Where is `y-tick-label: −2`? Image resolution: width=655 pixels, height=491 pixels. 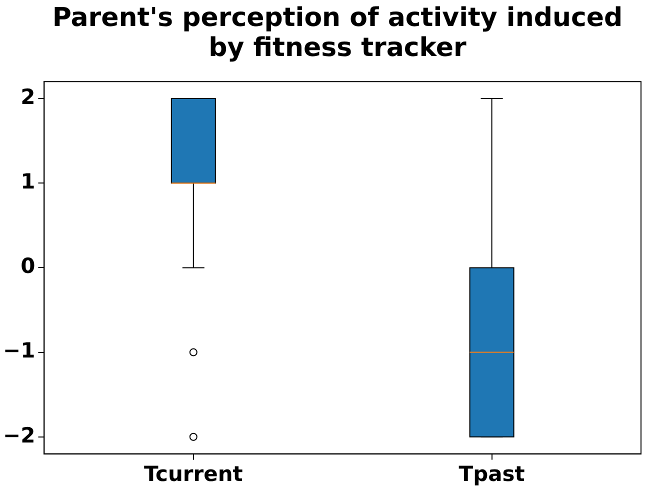
y-tick-label: −2 is located at coordinates (19, 435).